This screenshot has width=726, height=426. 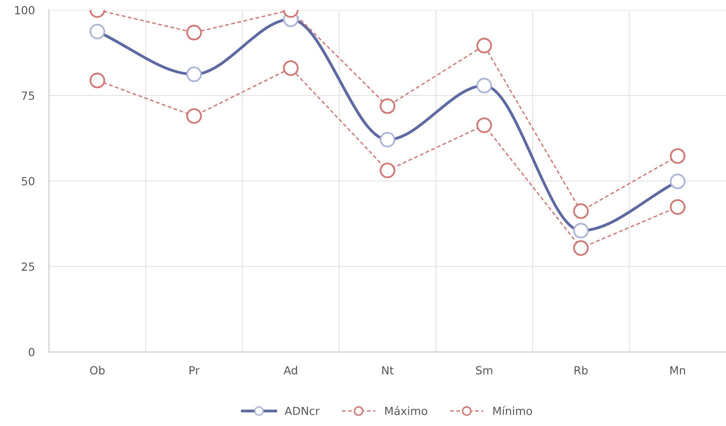 I want to click on legend-label: ADNcr, so click(x=302, y=411).